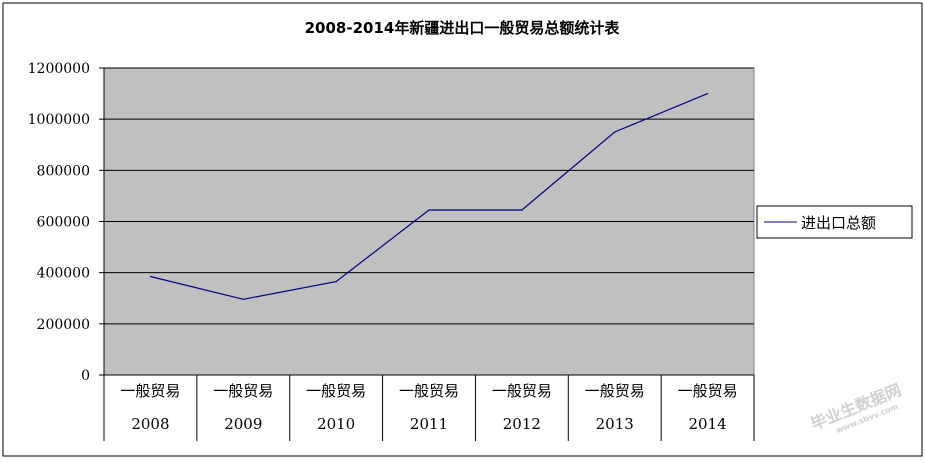 Image resolution: width=925 pixels, height=463 pixels. I want to click on x-year-label: 2009, so click(243, 424).